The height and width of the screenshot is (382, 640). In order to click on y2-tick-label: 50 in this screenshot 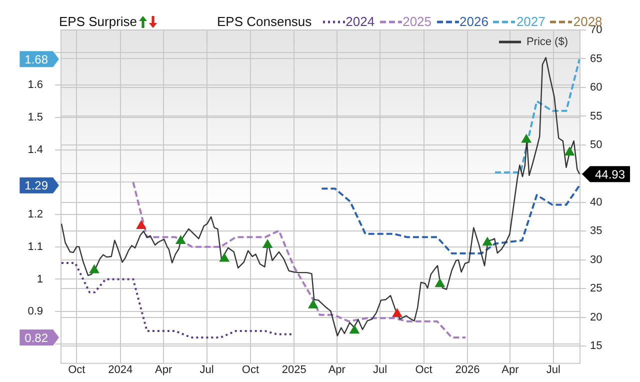, I will do `click(596, 144)`.